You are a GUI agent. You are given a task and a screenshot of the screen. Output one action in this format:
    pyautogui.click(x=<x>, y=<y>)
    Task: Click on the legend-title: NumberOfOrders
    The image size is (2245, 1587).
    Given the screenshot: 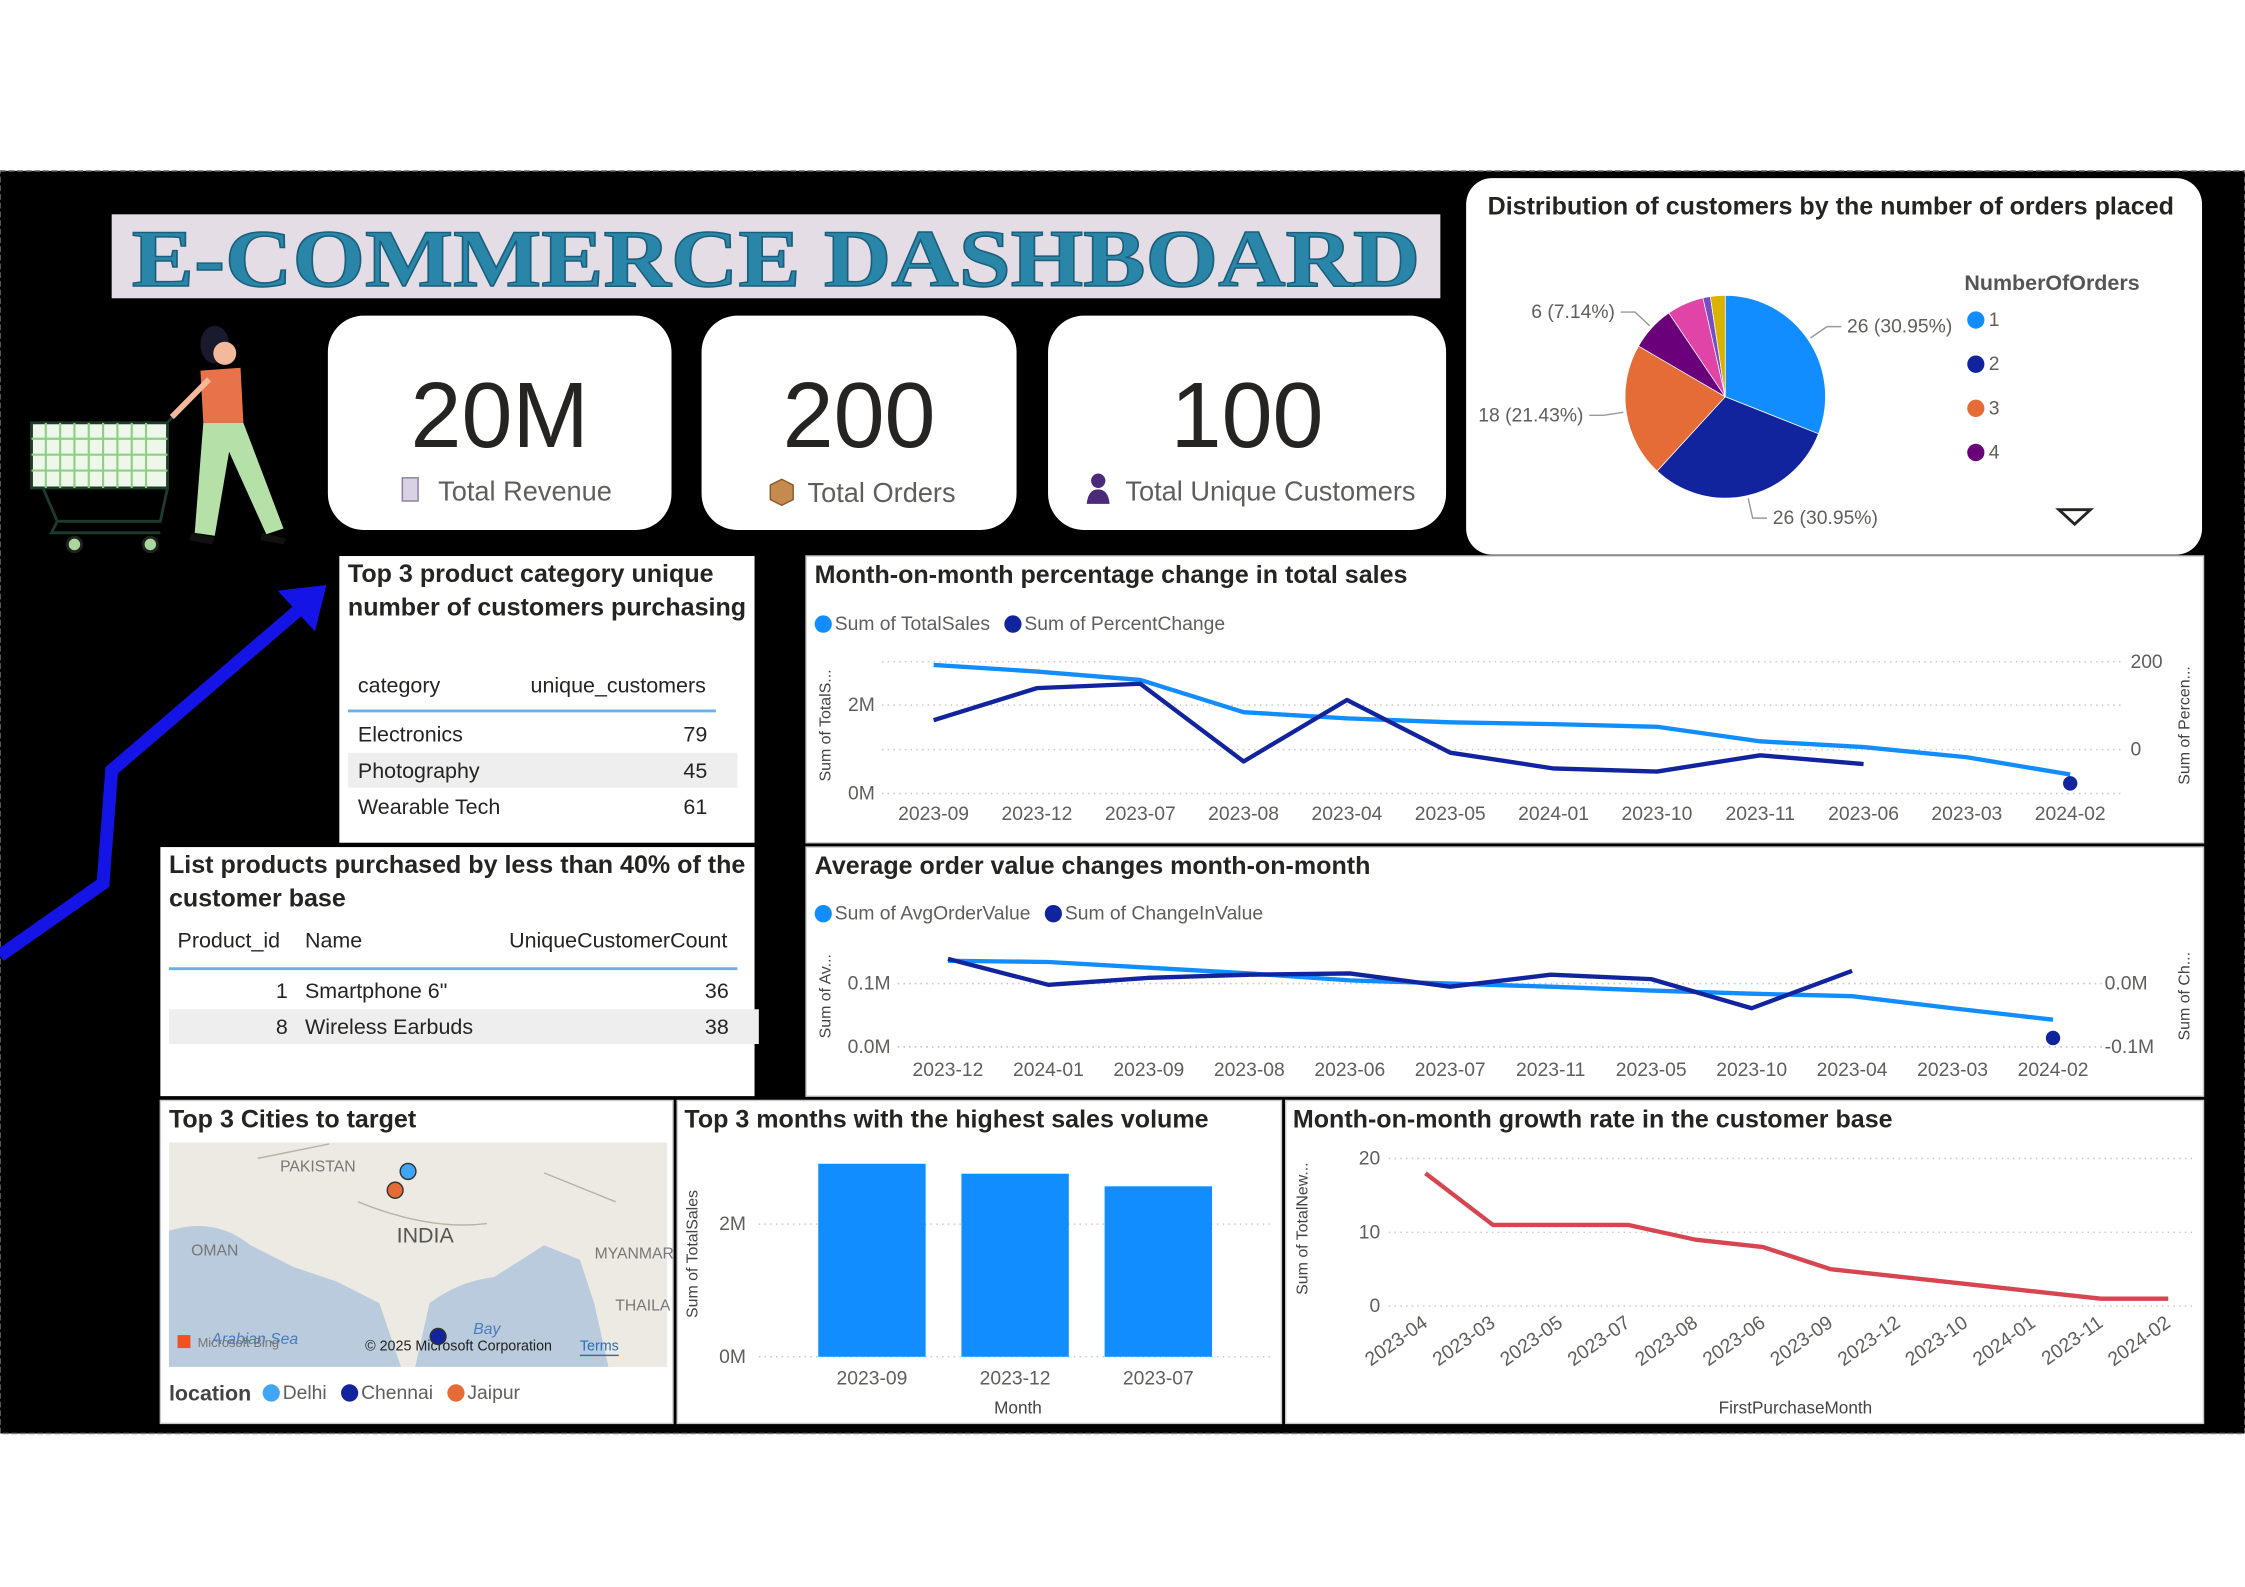 What is the action you would take?
    pyautogui.click(x=2051, y=282)
    